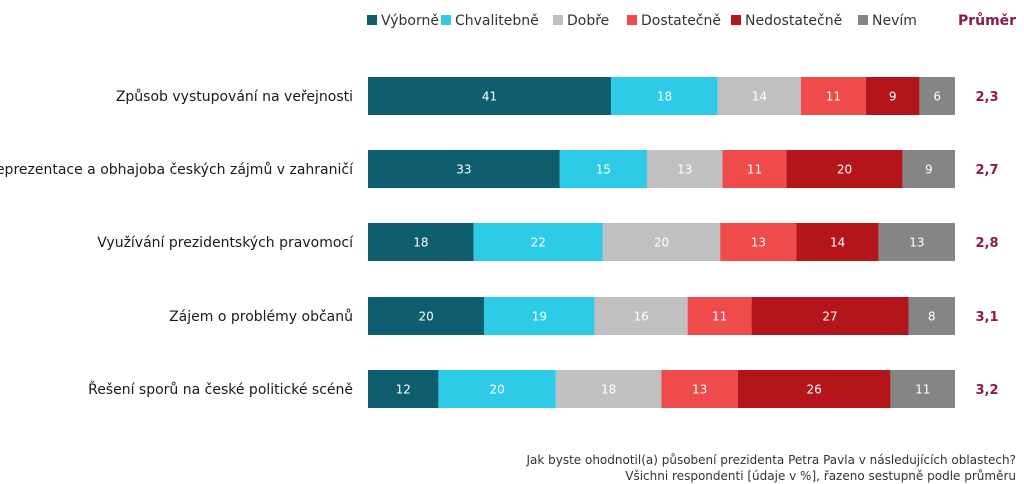  Describe the element at coordinates (588, 21) in the screenshot. I see `legend-label: Dobře` at that location.